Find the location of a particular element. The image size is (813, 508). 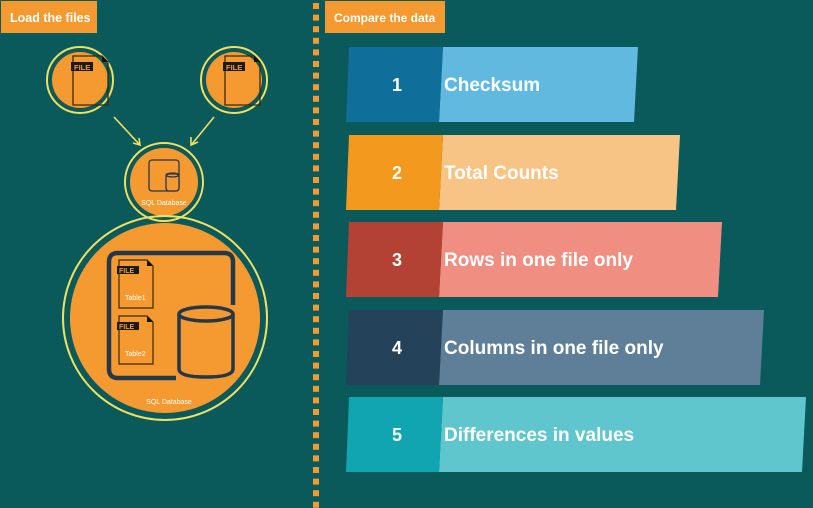

step-item: 3 Rows in one file only is located at coordinates (534, 259).